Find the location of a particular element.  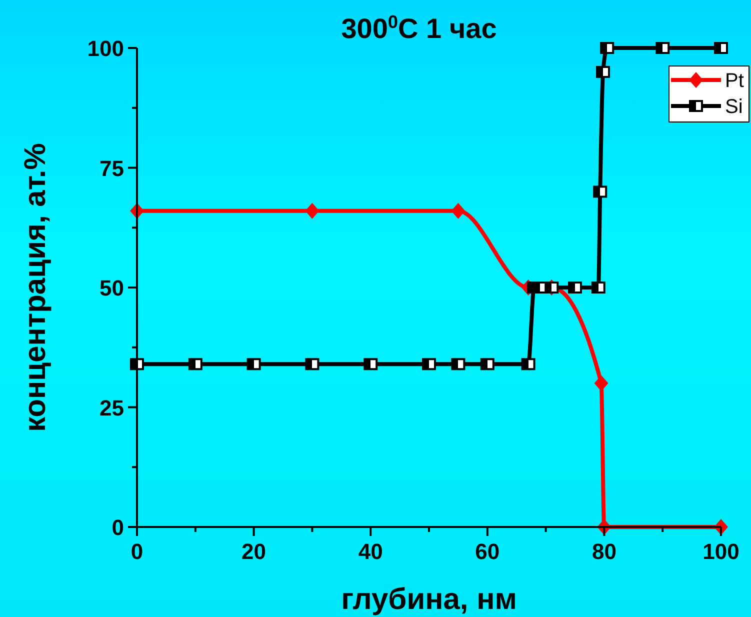

x-tick-label: 60 is located at coordinates (487, 551).